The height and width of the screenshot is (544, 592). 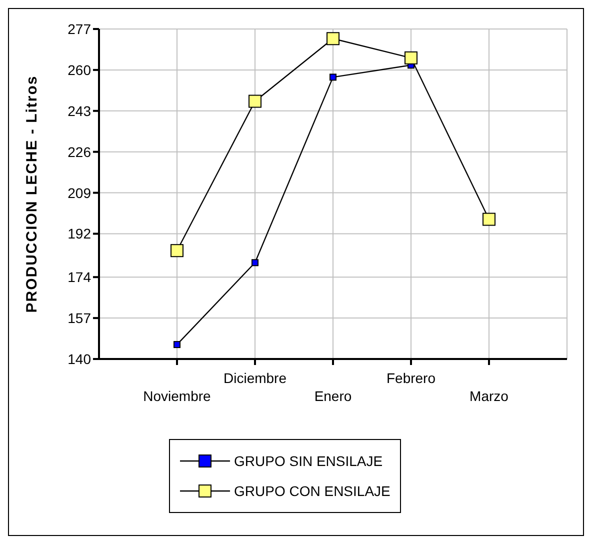 I want to click on y-tick-label: 157, so click(x=80, y=318).